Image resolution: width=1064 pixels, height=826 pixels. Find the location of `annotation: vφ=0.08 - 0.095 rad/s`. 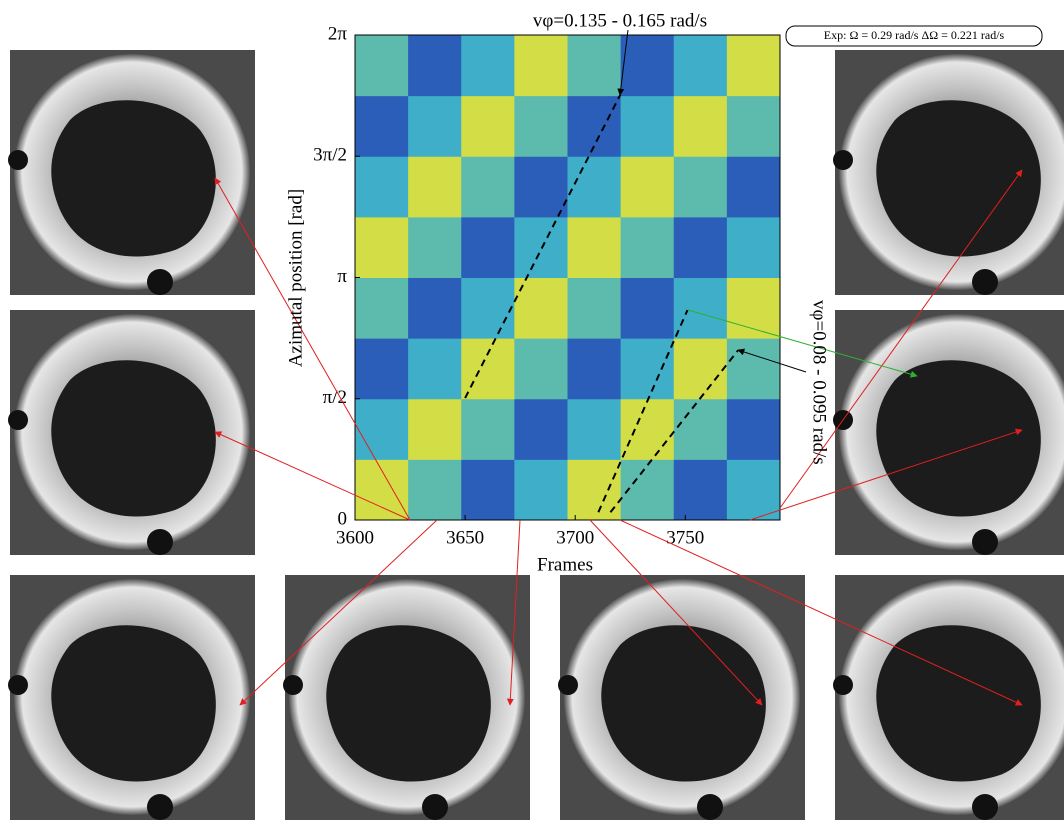

annotation: vφ=0.08 - 0.095 rad/s is located at coordinates (819, 382).